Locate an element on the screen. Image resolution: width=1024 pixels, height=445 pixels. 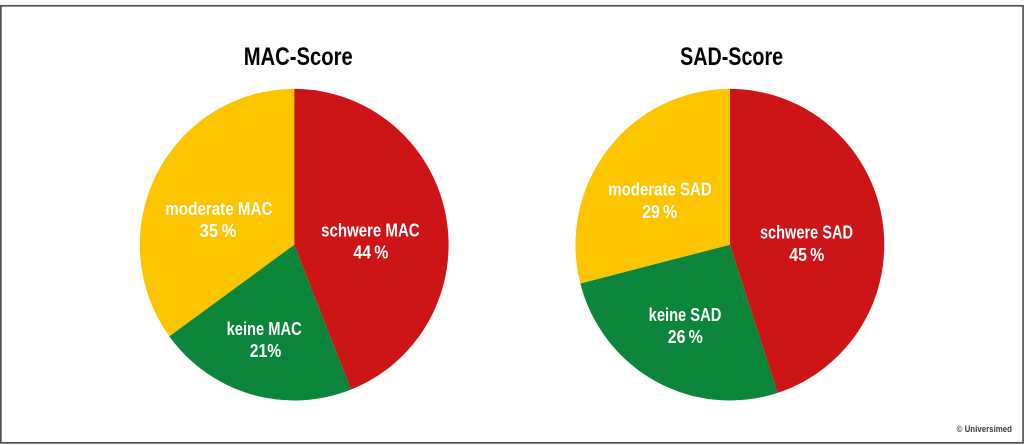
svg-text: SAD-Score is located at coordinates (731, 57).